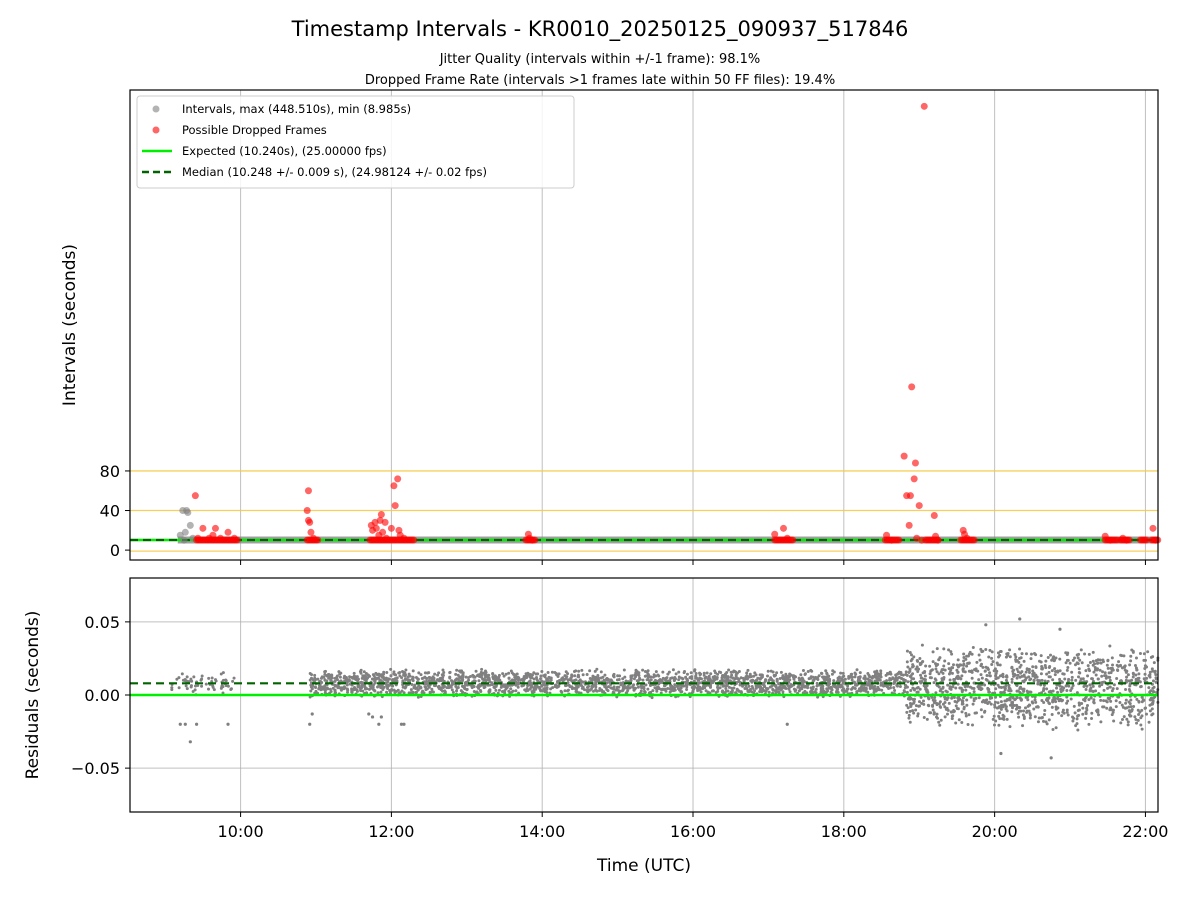 This screenshot has width=1200, height=904. What do you see at coordinates (995, 831) in the screenshot?
I see `x-tick-label: 20:00` at bounding box center [995, 831].